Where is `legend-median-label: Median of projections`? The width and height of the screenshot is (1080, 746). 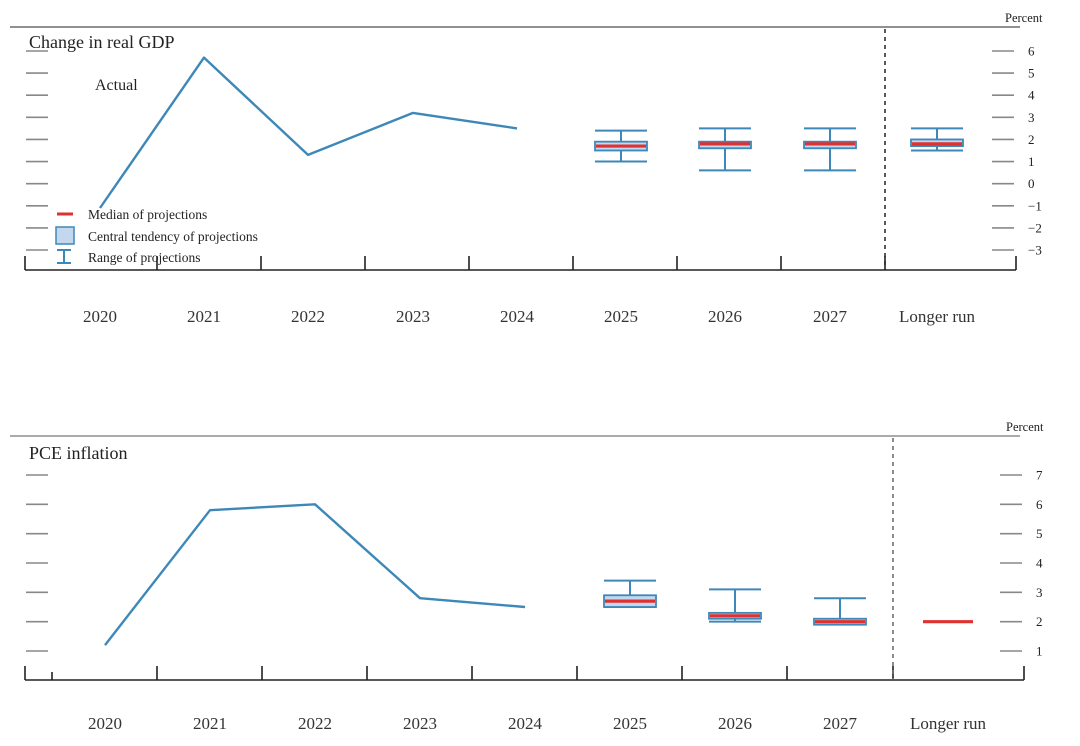
legend-median-label: Median of projections is located at coordinates (147, 214).